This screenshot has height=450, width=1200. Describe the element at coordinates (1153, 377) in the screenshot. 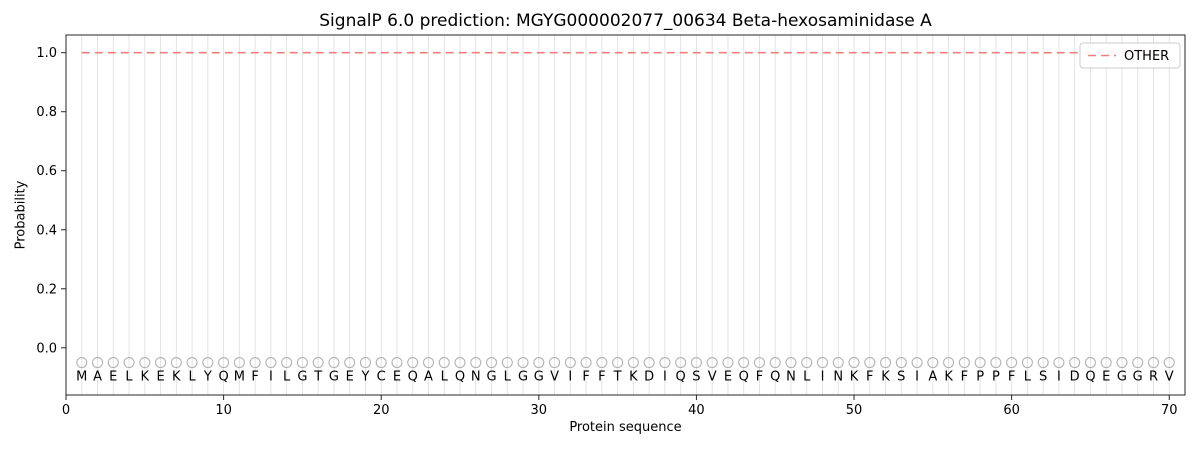

I see `residue-letter: R` at that location.